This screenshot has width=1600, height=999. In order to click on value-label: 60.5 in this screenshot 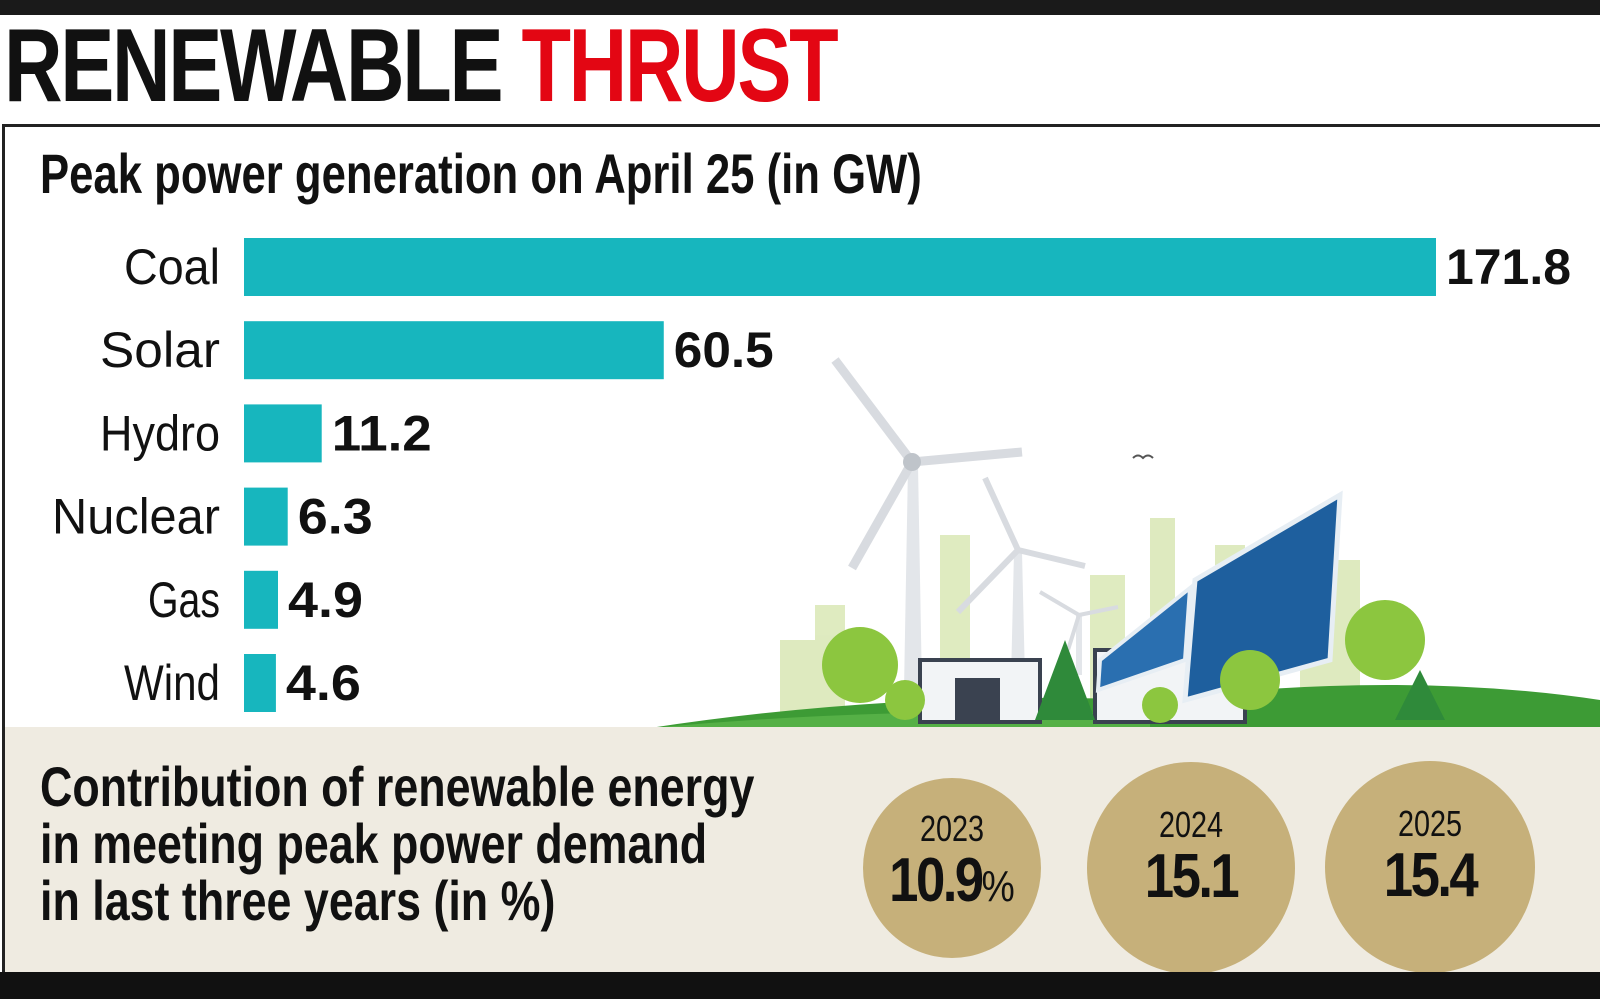, I will do `click(724, 350)`.